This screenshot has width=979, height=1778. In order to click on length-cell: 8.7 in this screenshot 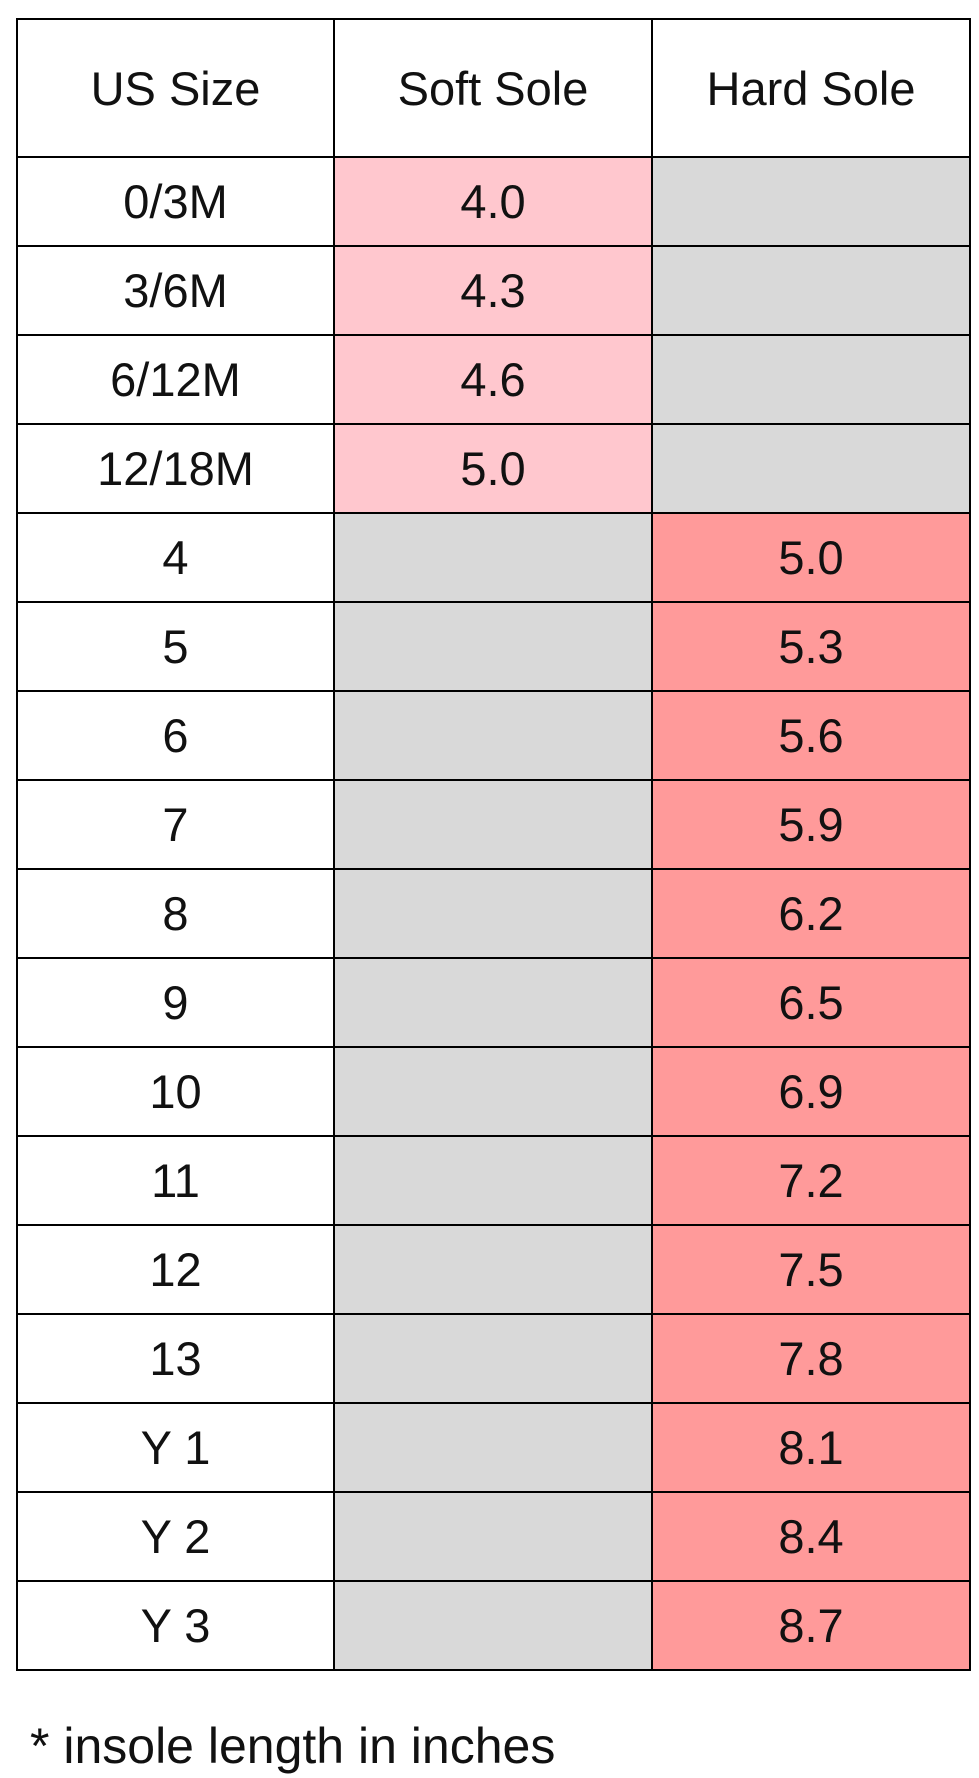, I will do `click(811, 1625)`.